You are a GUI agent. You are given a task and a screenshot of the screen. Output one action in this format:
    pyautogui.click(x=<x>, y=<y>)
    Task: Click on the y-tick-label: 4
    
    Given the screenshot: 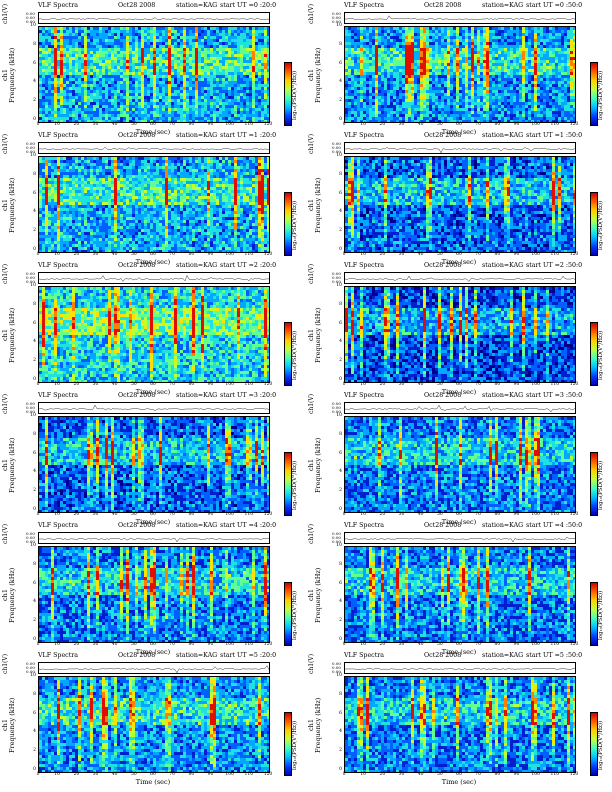 What is the action you would take?
    pyautogui.click(x=31, y=601)
    